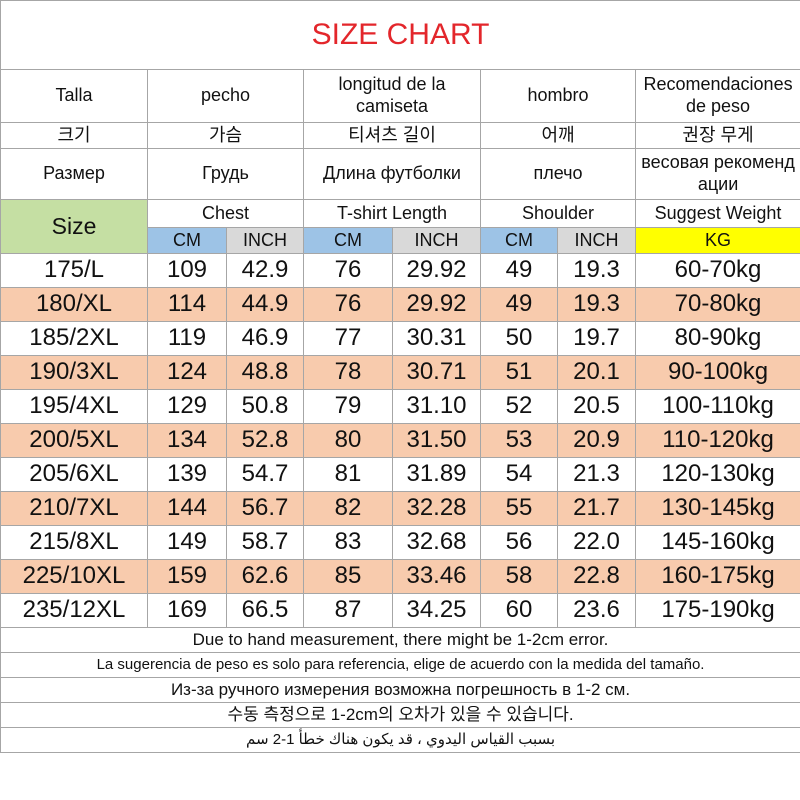 The height and width of the screenshot is (800, 800). I want to click on size-row: 175/L 109 42.9 76 29.92 49 19.3 60-70kg, so click(400, 270).